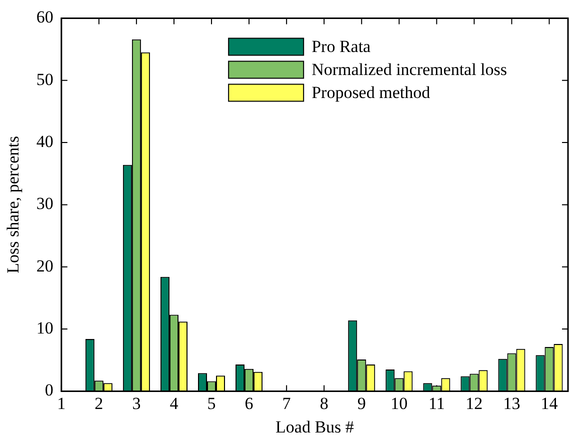 This screenshot has height=438, width=584. I want to click on x-tick-label: 8, so click(324, 403).